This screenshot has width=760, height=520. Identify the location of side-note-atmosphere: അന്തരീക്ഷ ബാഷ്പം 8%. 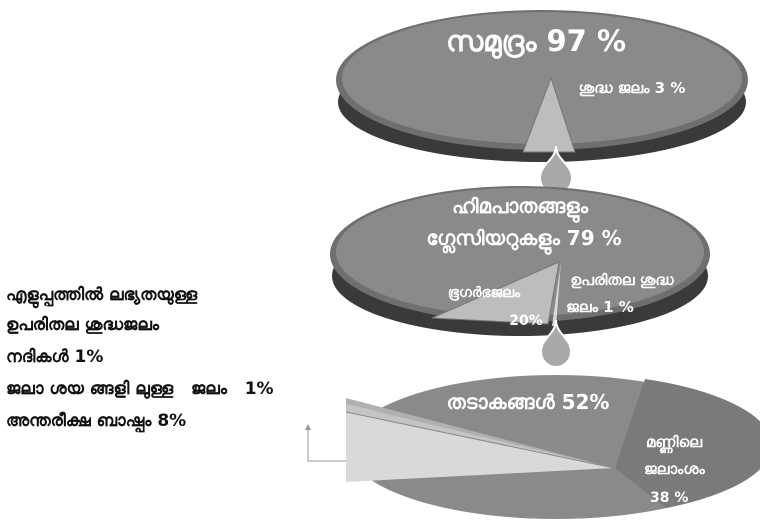
(96, 421).